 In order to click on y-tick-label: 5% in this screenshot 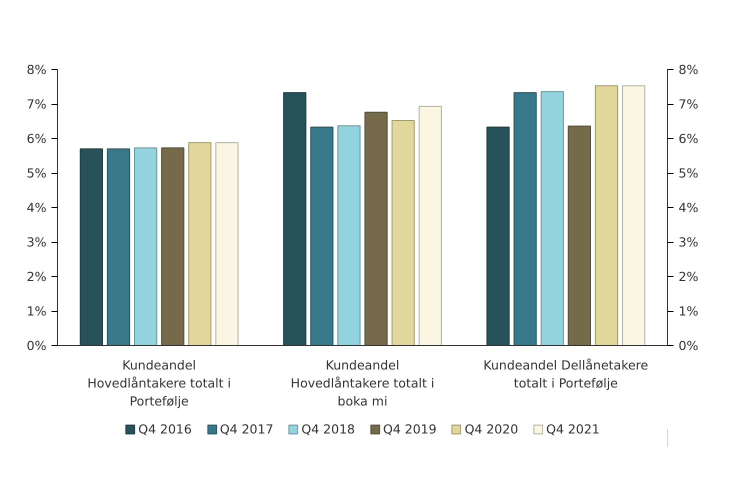, I will do `click(36, 173)`.